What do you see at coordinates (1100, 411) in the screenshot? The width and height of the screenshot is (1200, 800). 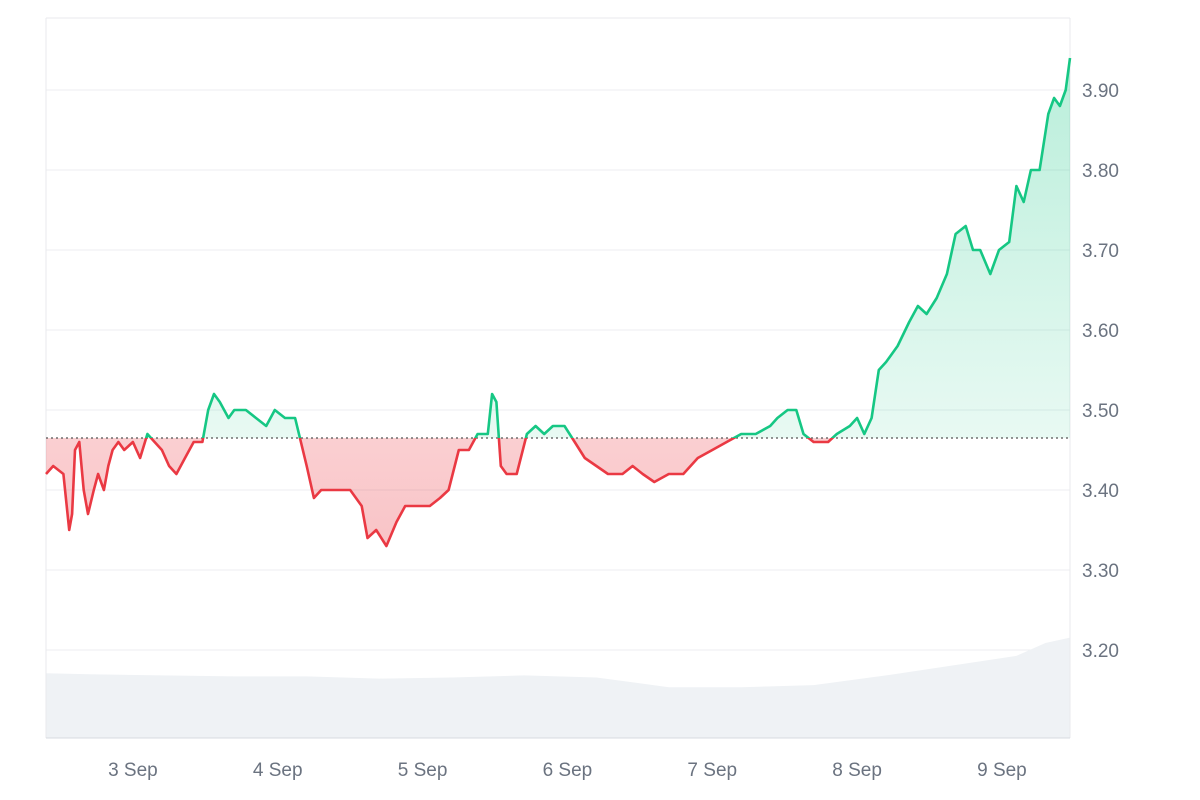 I see `y-tick-label: 3.50` at bounding box center [1100, 411].